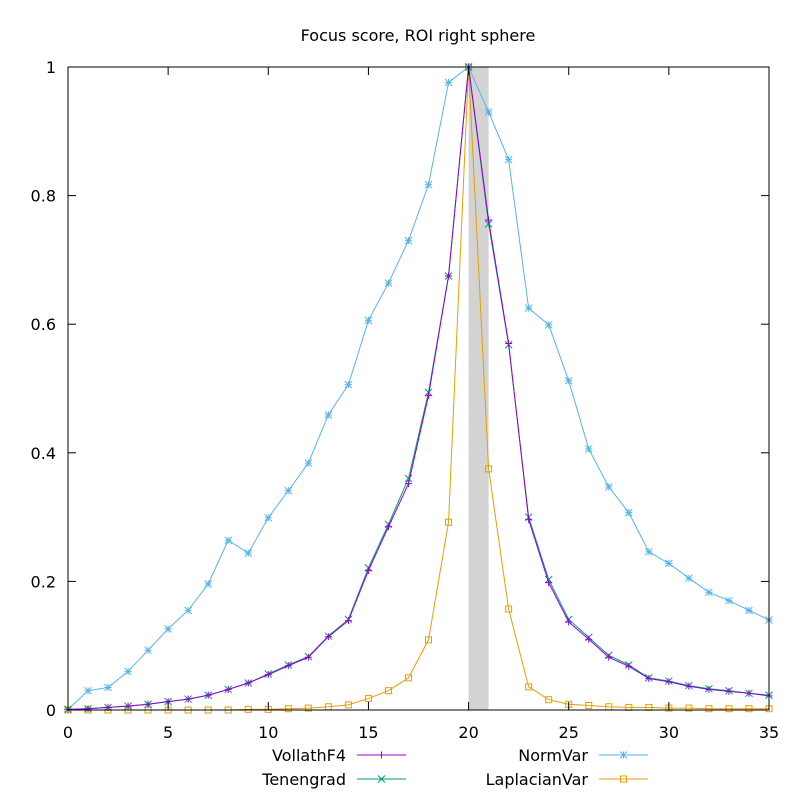 The width and height of the screenshot is (800, 800). Describe the element at coordinates (418, 35) in the screenshot. I see `chart-title: Focus score, ROI right sphere` at that location.